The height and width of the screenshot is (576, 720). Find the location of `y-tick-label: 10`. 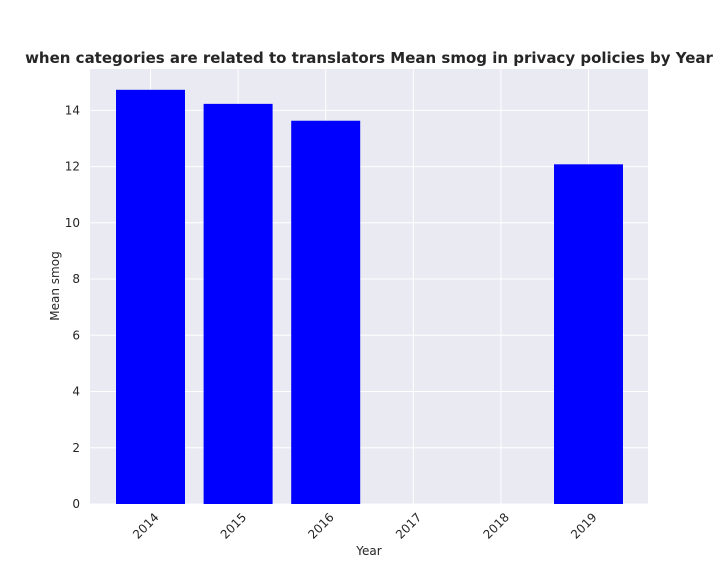

y-tick-label: 10 is located at coordinates (72, 223).